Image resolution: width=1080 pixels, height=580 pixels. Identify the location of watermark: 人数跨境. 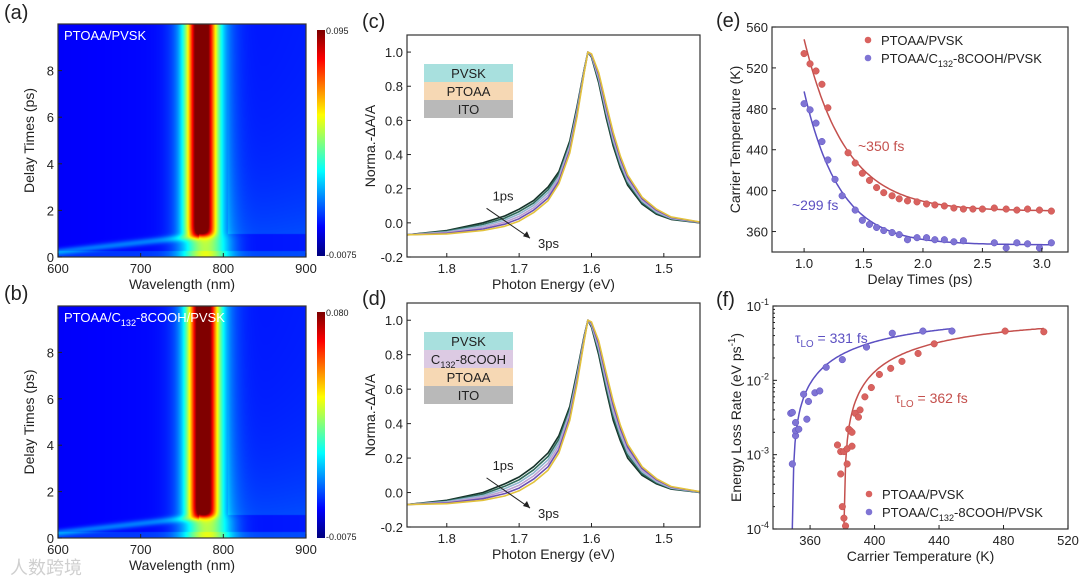
(46, 568).